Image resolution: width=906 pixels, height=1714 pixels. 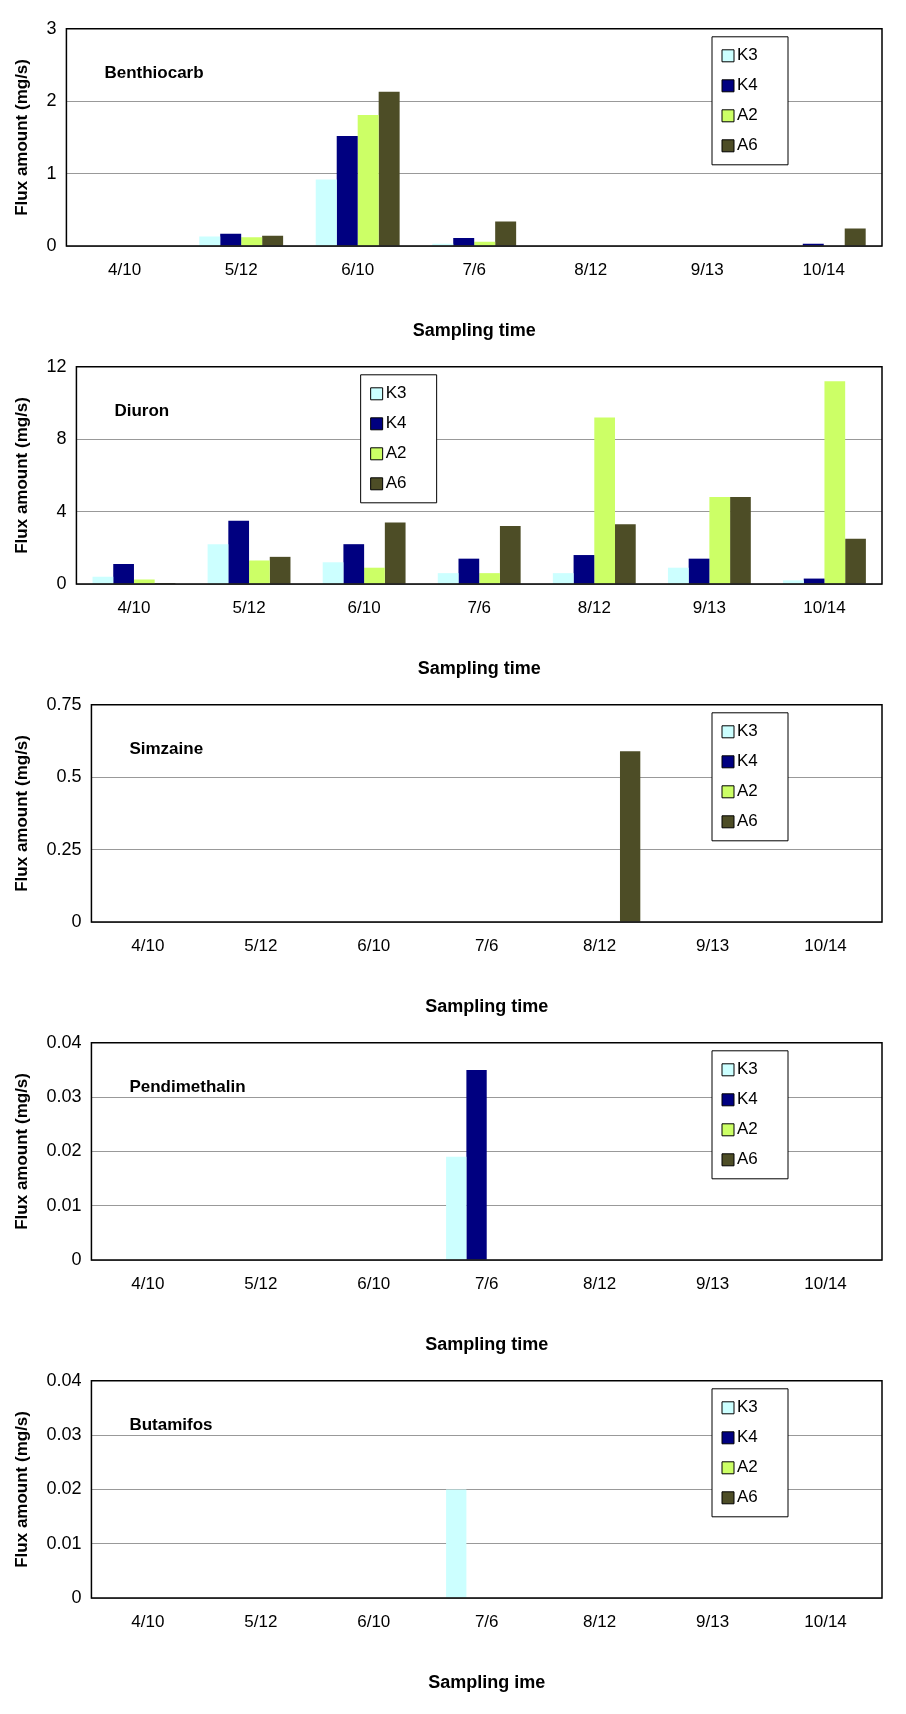 I want to click on y-tick-label: 0.75, so click(x=64, y=703).